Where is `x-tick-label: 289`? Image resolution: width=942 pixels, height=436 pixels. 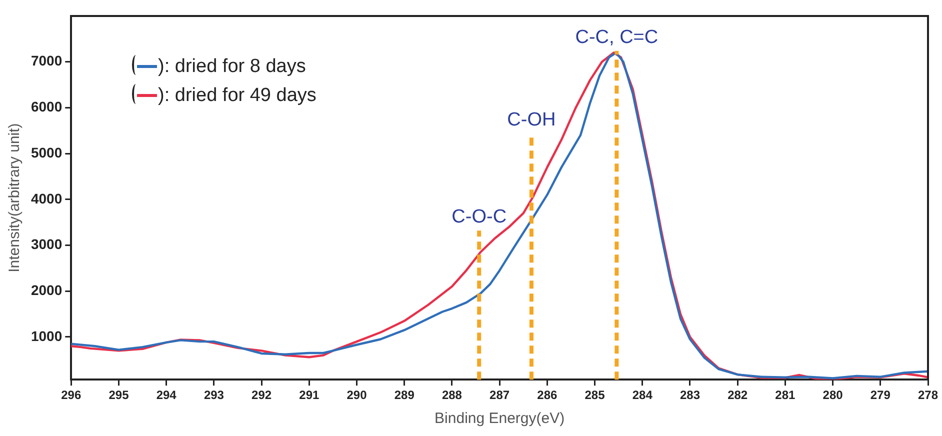
x-tick-label: 289 is located at coordinates (404, 395).